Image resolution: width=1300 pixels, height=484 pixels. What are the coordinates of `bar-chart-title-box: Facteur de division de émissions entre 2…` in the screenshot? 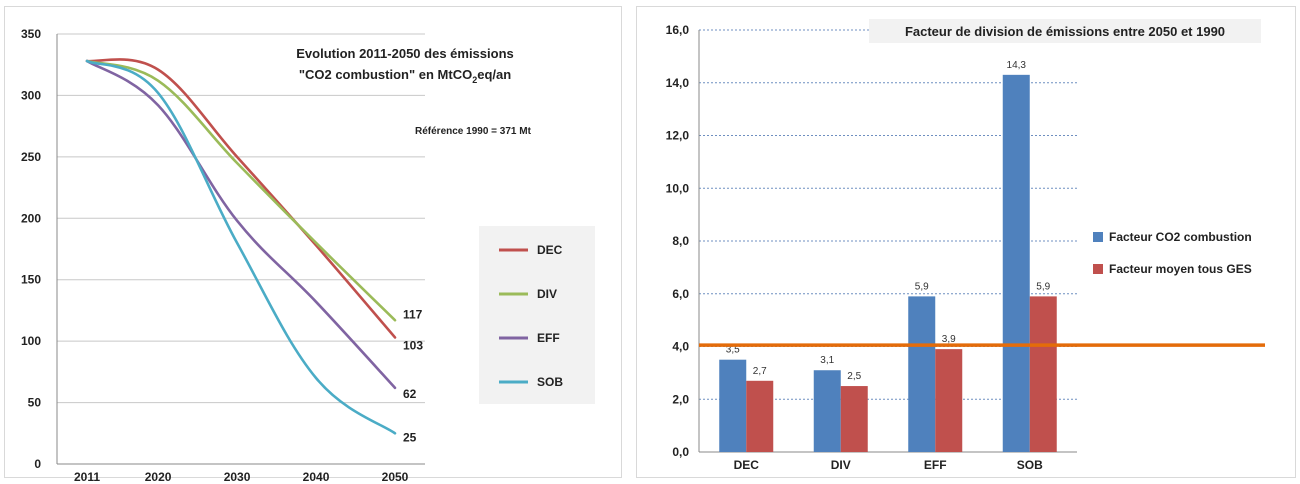 It's located at (1065, 31).